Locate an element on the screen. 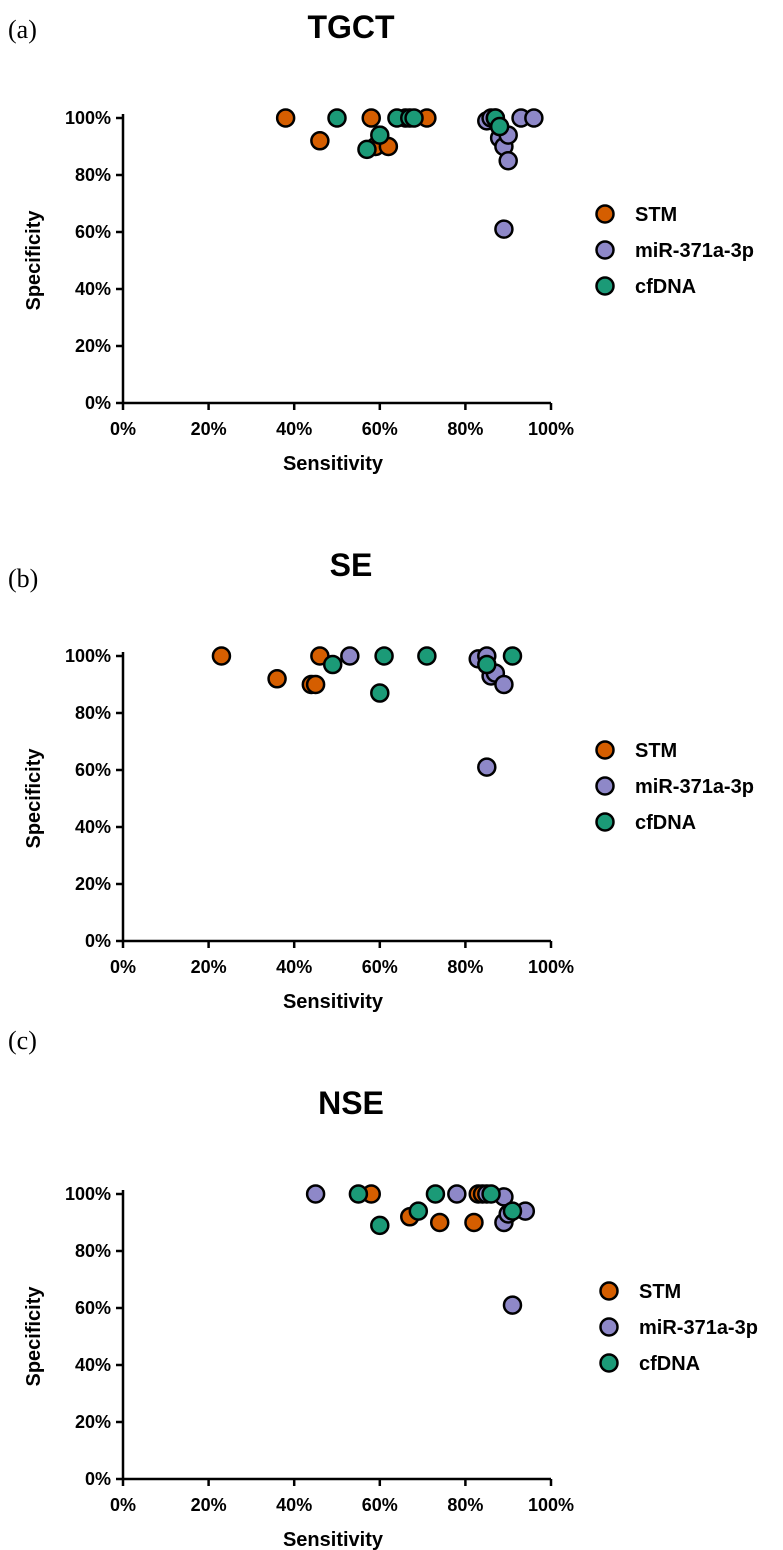 The height and width of the screenshot is (1550, 783). x-tick-label: 0% is located at coordinates (123, 429).